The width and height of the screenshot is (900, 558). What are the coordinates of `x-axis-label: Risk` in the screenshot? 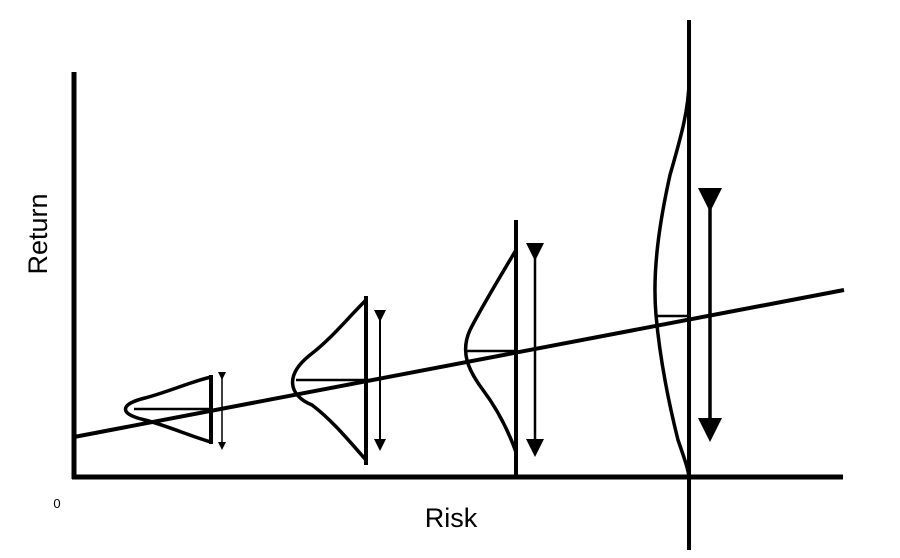 It's located at (451, 518).